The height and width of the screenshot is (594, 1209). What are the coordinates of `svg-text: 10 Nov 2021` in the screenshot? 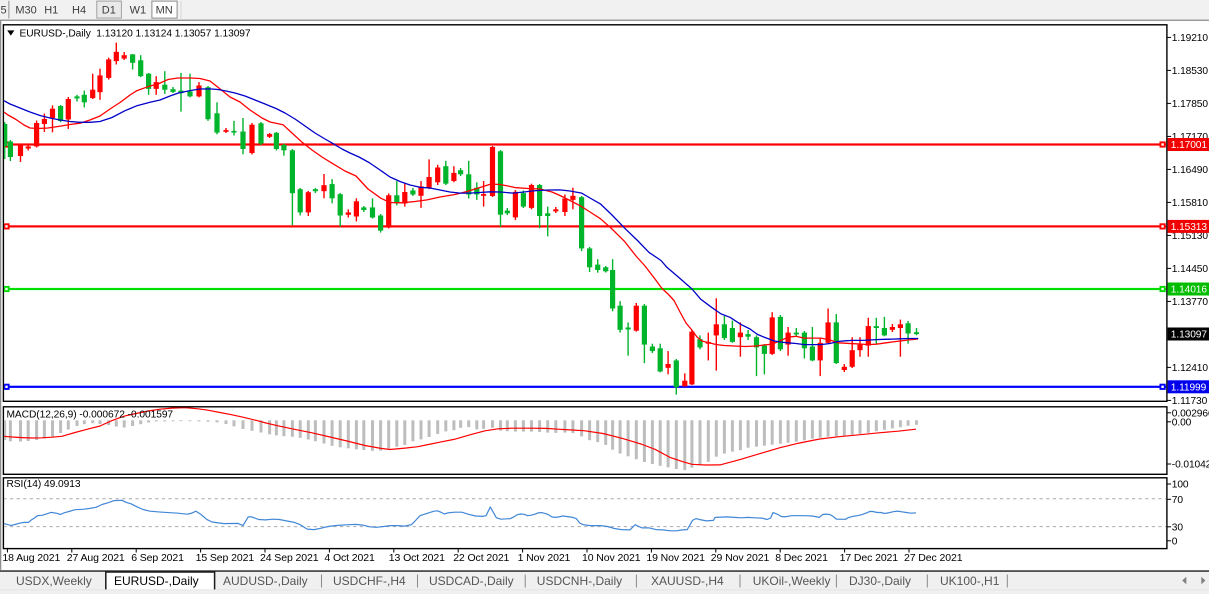 It's located at (611, 558).